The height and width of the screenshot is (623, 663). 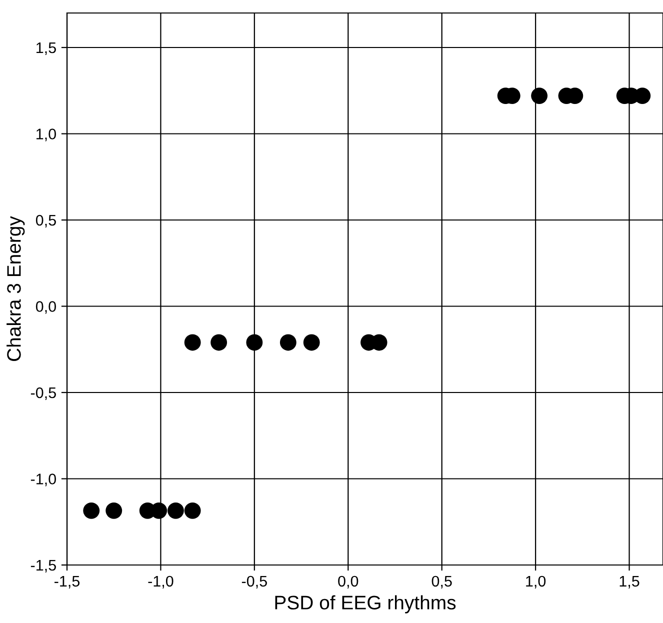 What do you see at coordinates (365, 604) in the screenshot?
I see `x-axis-title: PSD of EEG rhythms` at bounding box center [365, 604].